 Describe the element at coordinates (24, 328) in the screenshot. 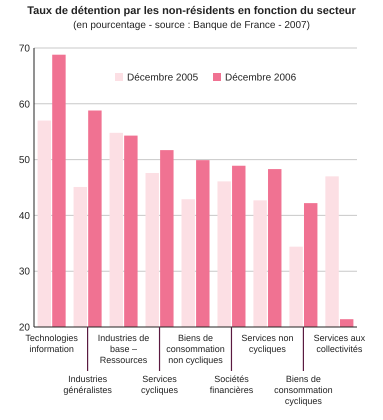

I see `y-tick-label: 20` at that location.